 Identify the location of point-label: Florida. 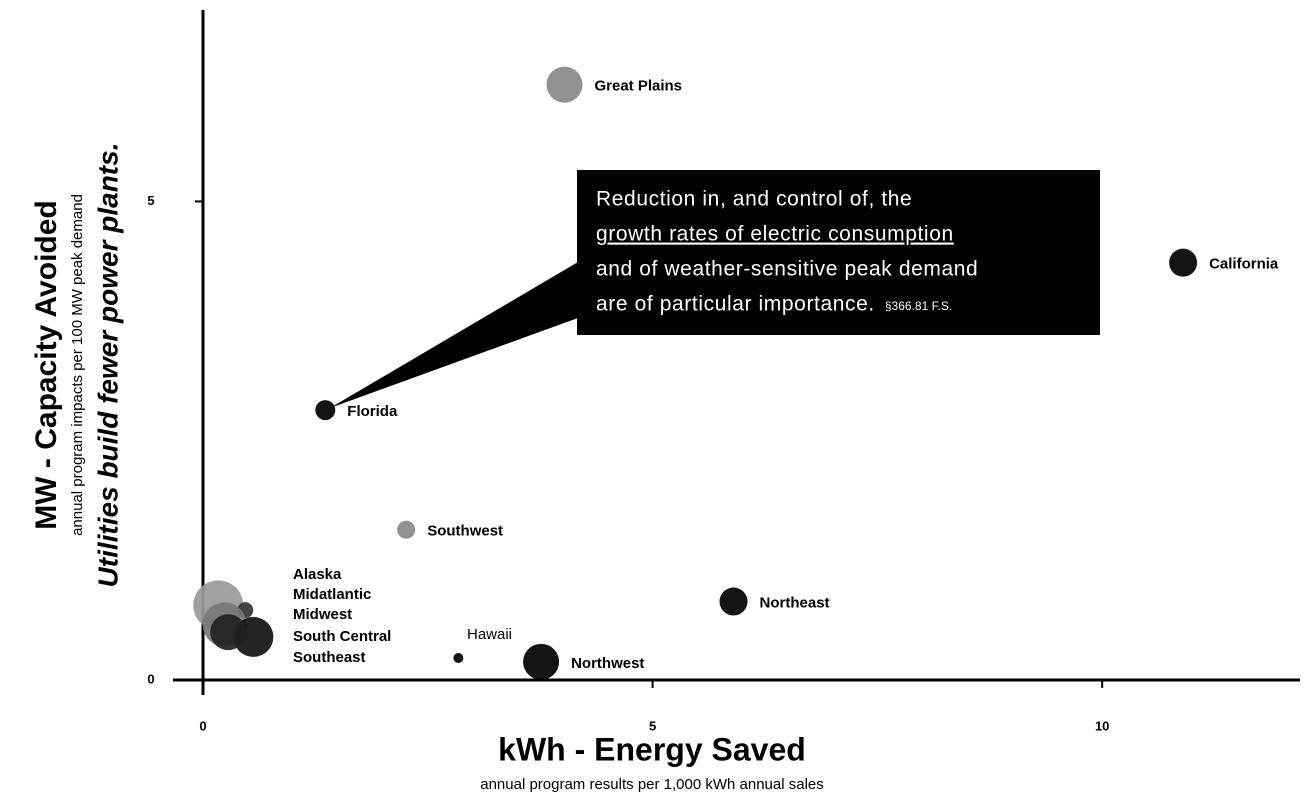
(372, 411).